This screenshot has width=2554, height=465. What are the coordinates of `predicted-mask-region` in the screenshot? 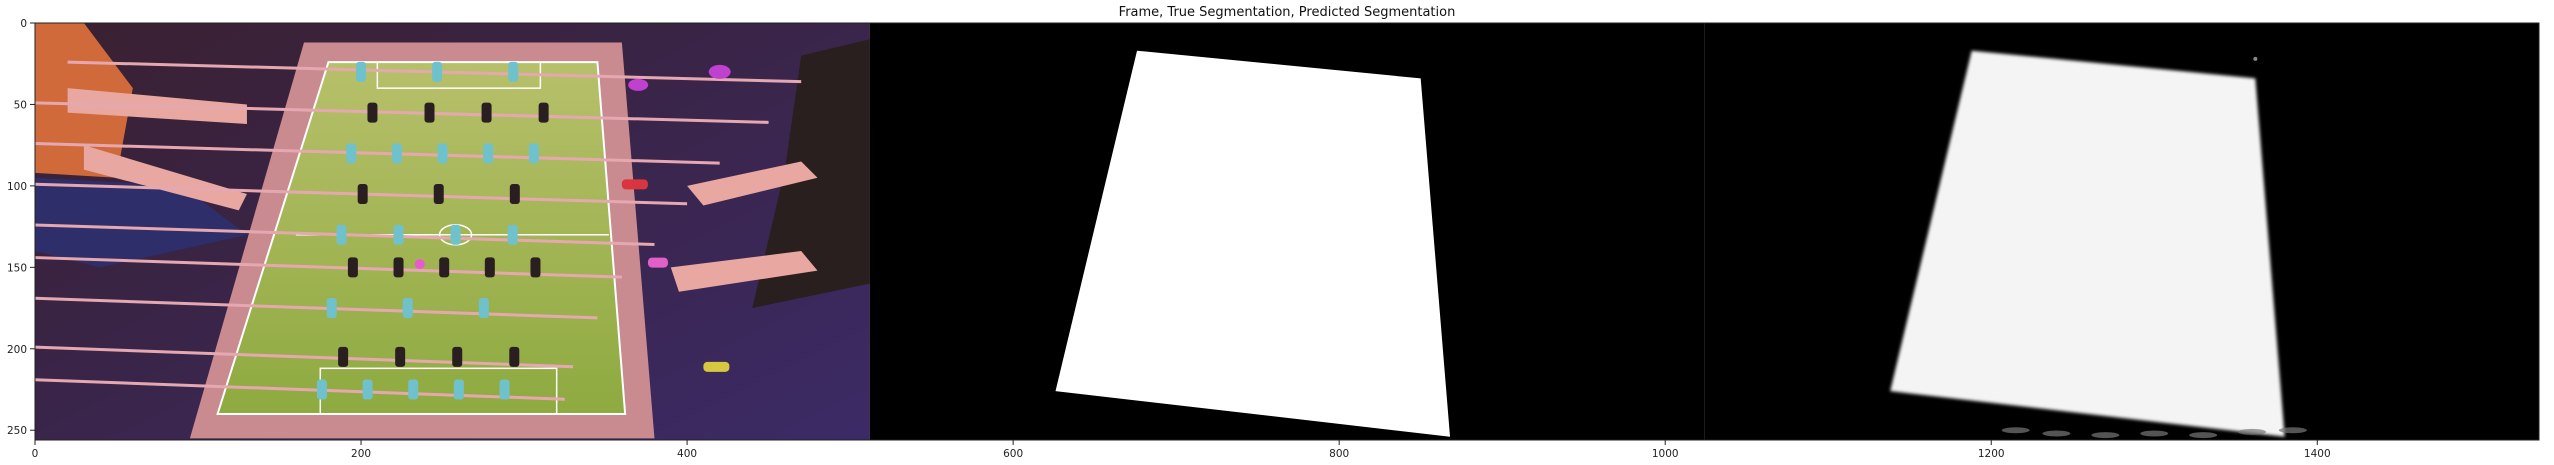 It's located at (2087, 243).